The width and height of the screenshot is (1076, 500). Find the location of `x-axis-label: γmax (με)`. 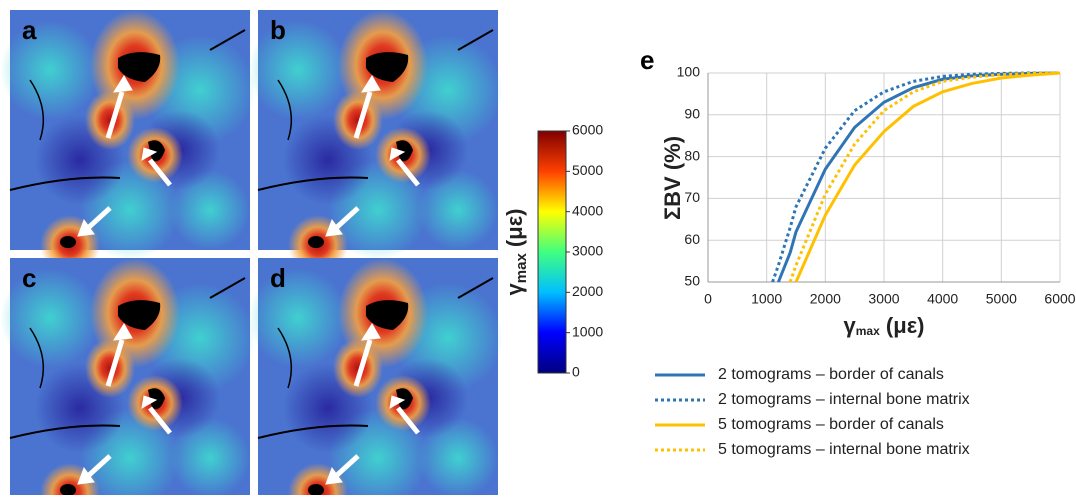

x-axis-label: γmax (με) is located at coordinates (884, 325).